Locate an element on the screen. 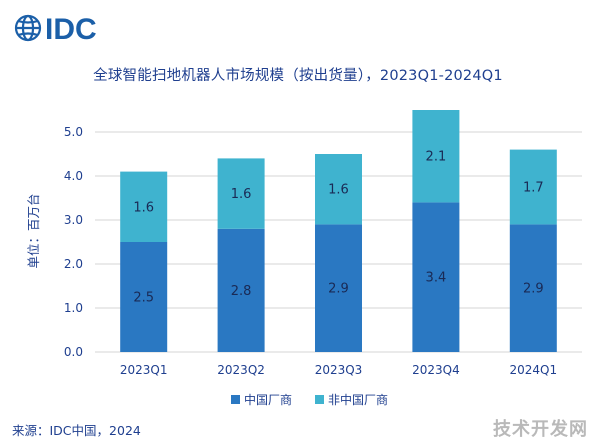 The height and width of the screenshot is (445, 596). data-label: 2.1 is located at coordinates (436, 157).